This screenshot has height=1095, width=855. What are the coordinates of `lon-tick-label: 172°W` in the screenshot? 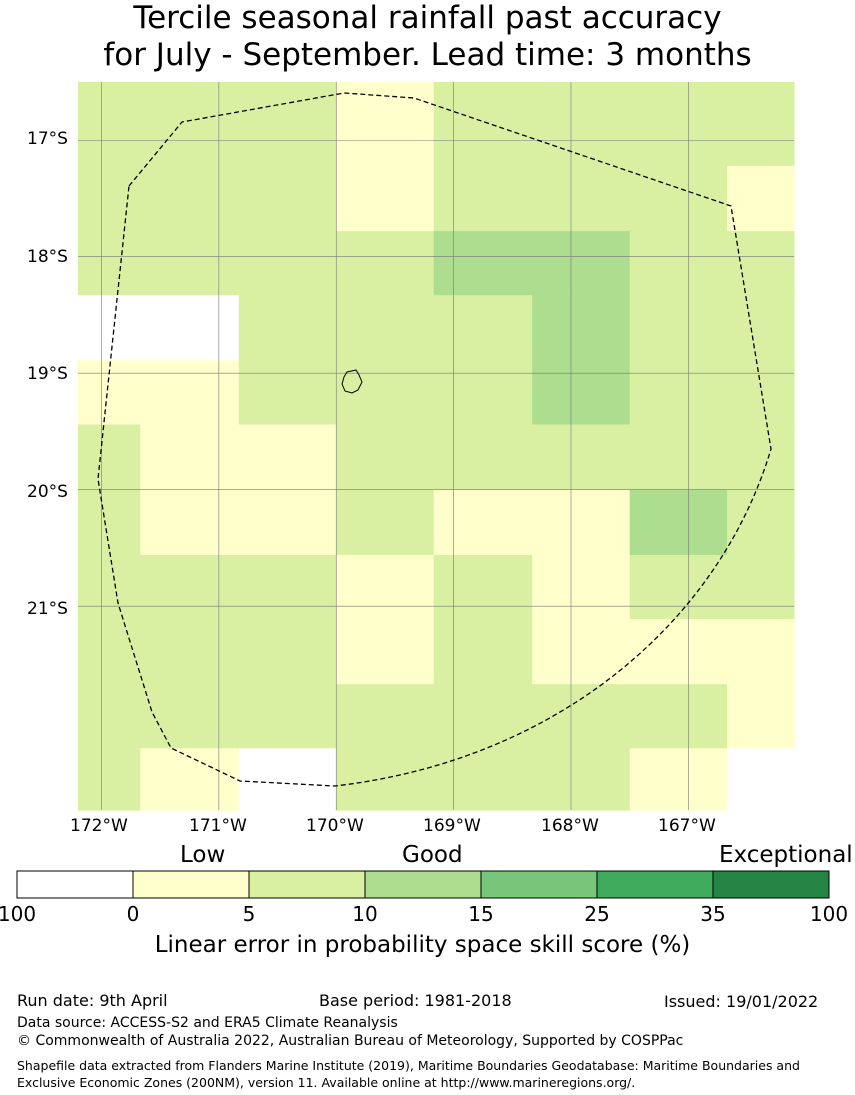 It's located at (99, 826).